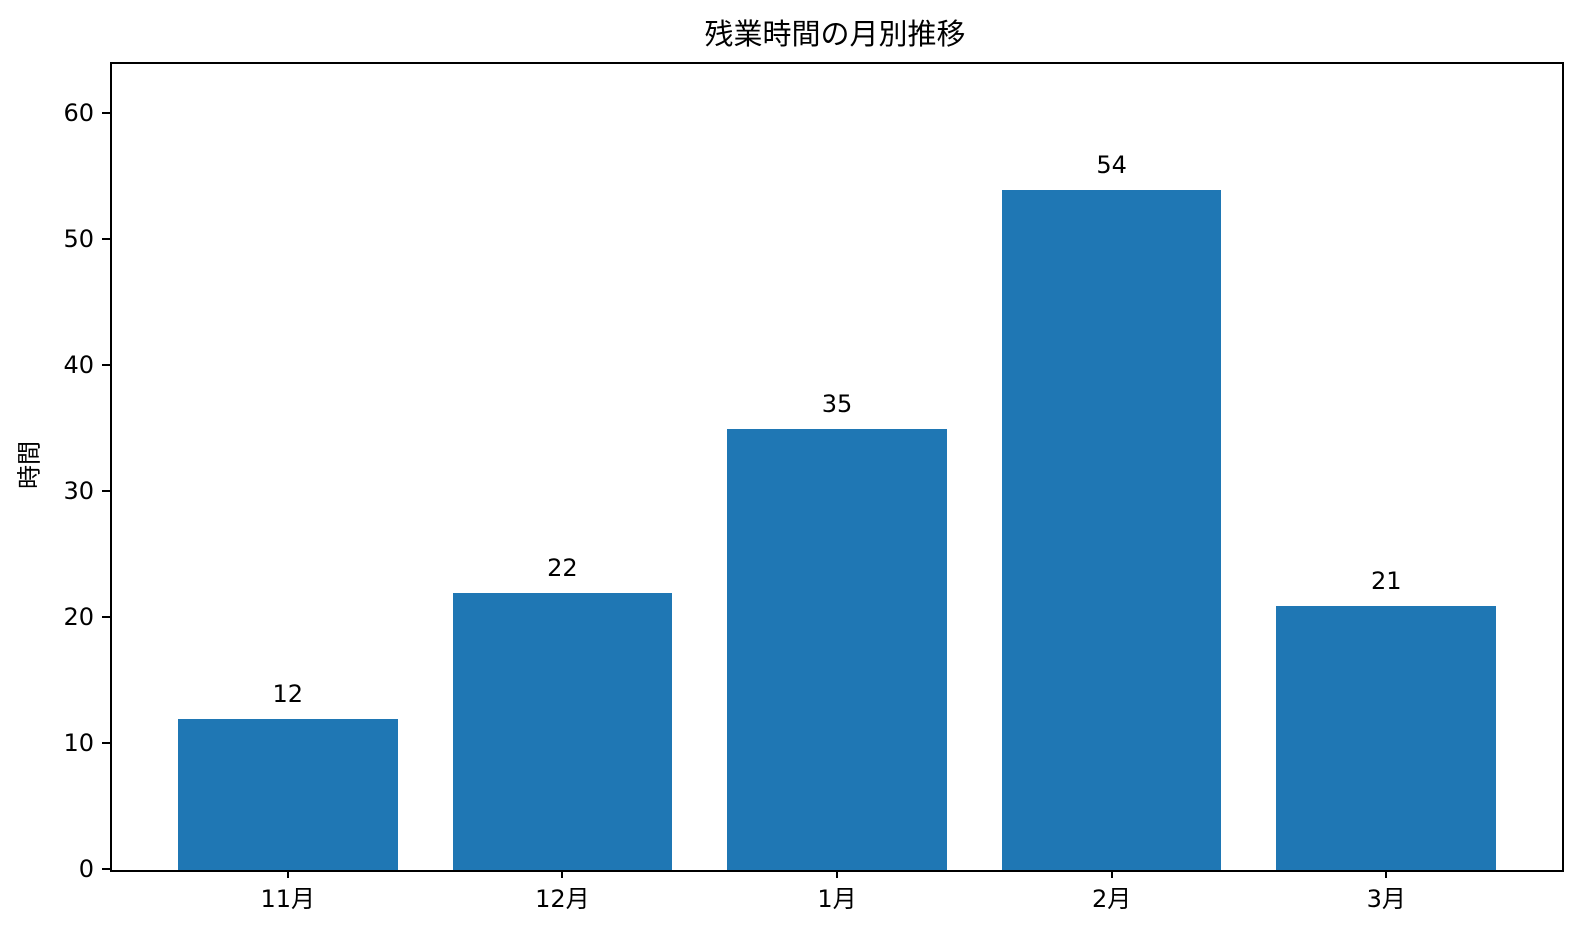 Image resolution: width=1581 pixels, height=943 pixels. What do you see at coordinates (1386, 899) in the screenshot?
I see `x-tick-label: 3月` at bounding box center [1386, 899].